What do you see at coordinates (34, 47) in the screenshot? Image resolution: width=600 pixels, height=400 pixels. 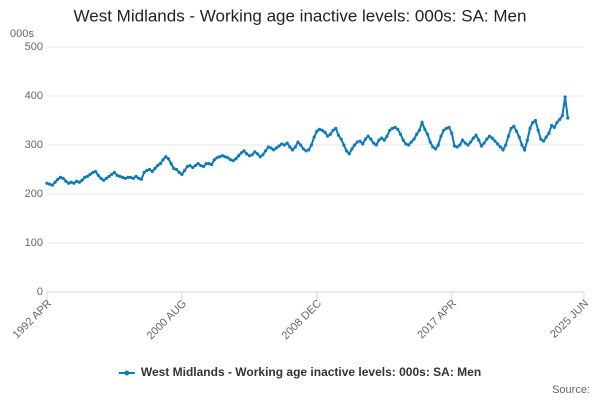 I see `y-tick-label: 500` at bounding box center [34, 47].